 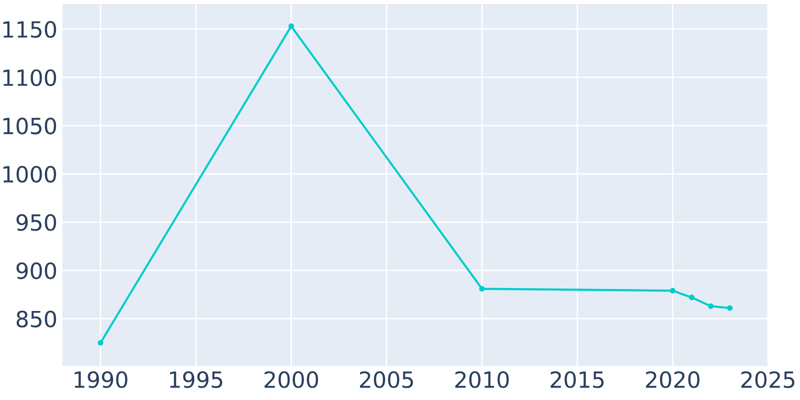 I want to click on y-tick-label: 1050, so click(x=29, y=126).